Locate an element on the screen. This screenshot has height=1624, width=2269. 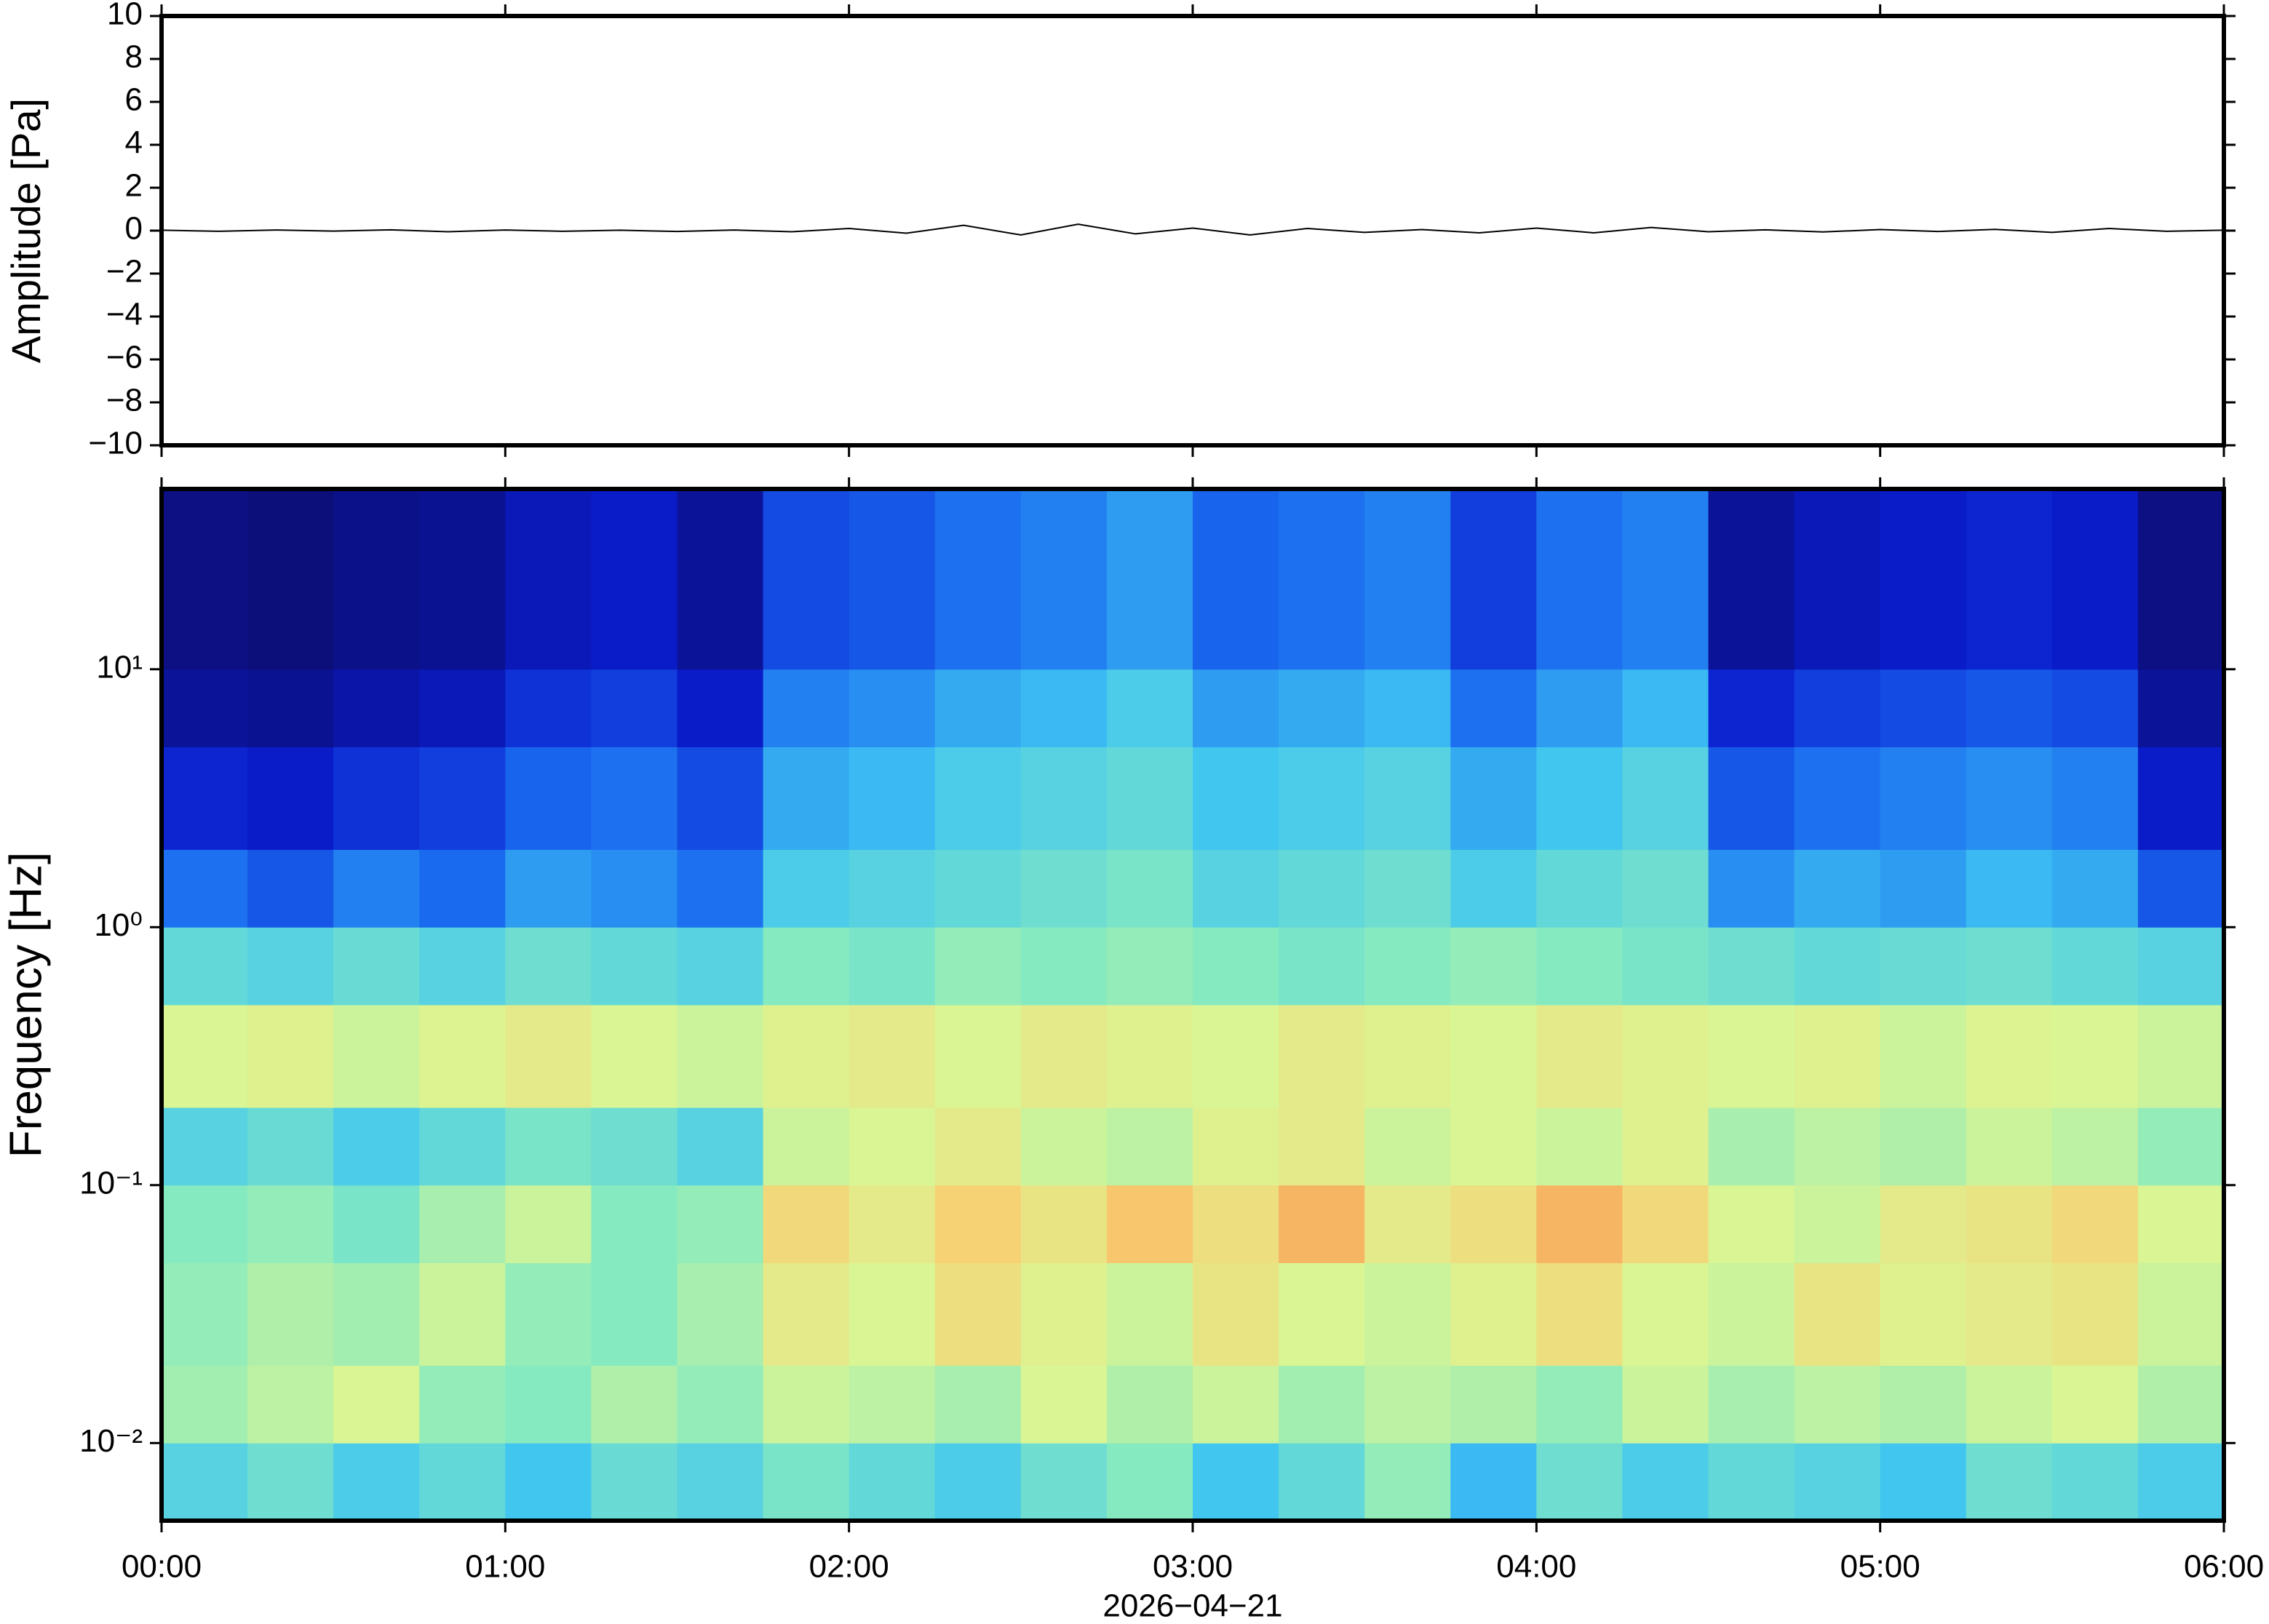
x-axis-label: 2026−04−21 is located at coordinates (1192, 1606).